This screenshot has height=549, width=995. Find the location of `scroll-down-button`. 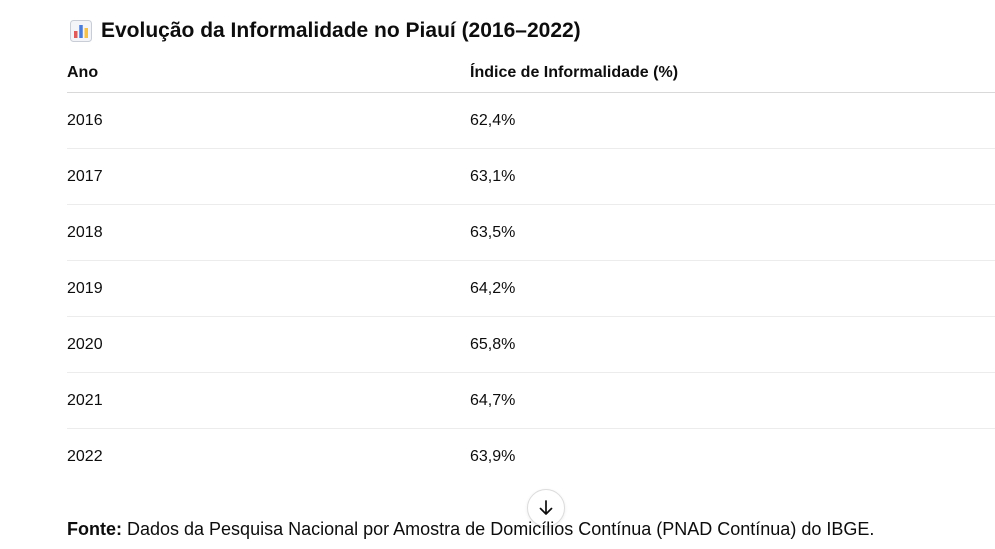

scroll-down-button is located at coordinates (546, 508).